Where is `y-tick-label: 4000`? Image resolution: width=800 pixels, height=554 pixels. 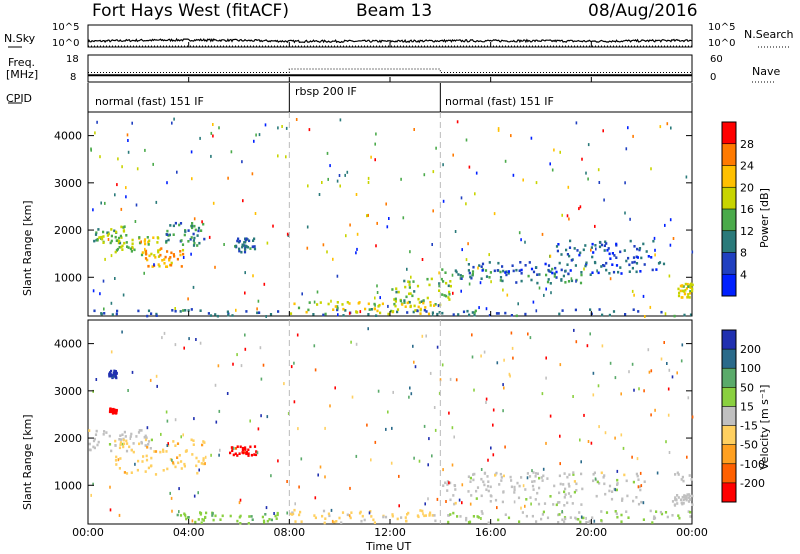
y-tick-label: 4000 is located at coordinates (68, 344).